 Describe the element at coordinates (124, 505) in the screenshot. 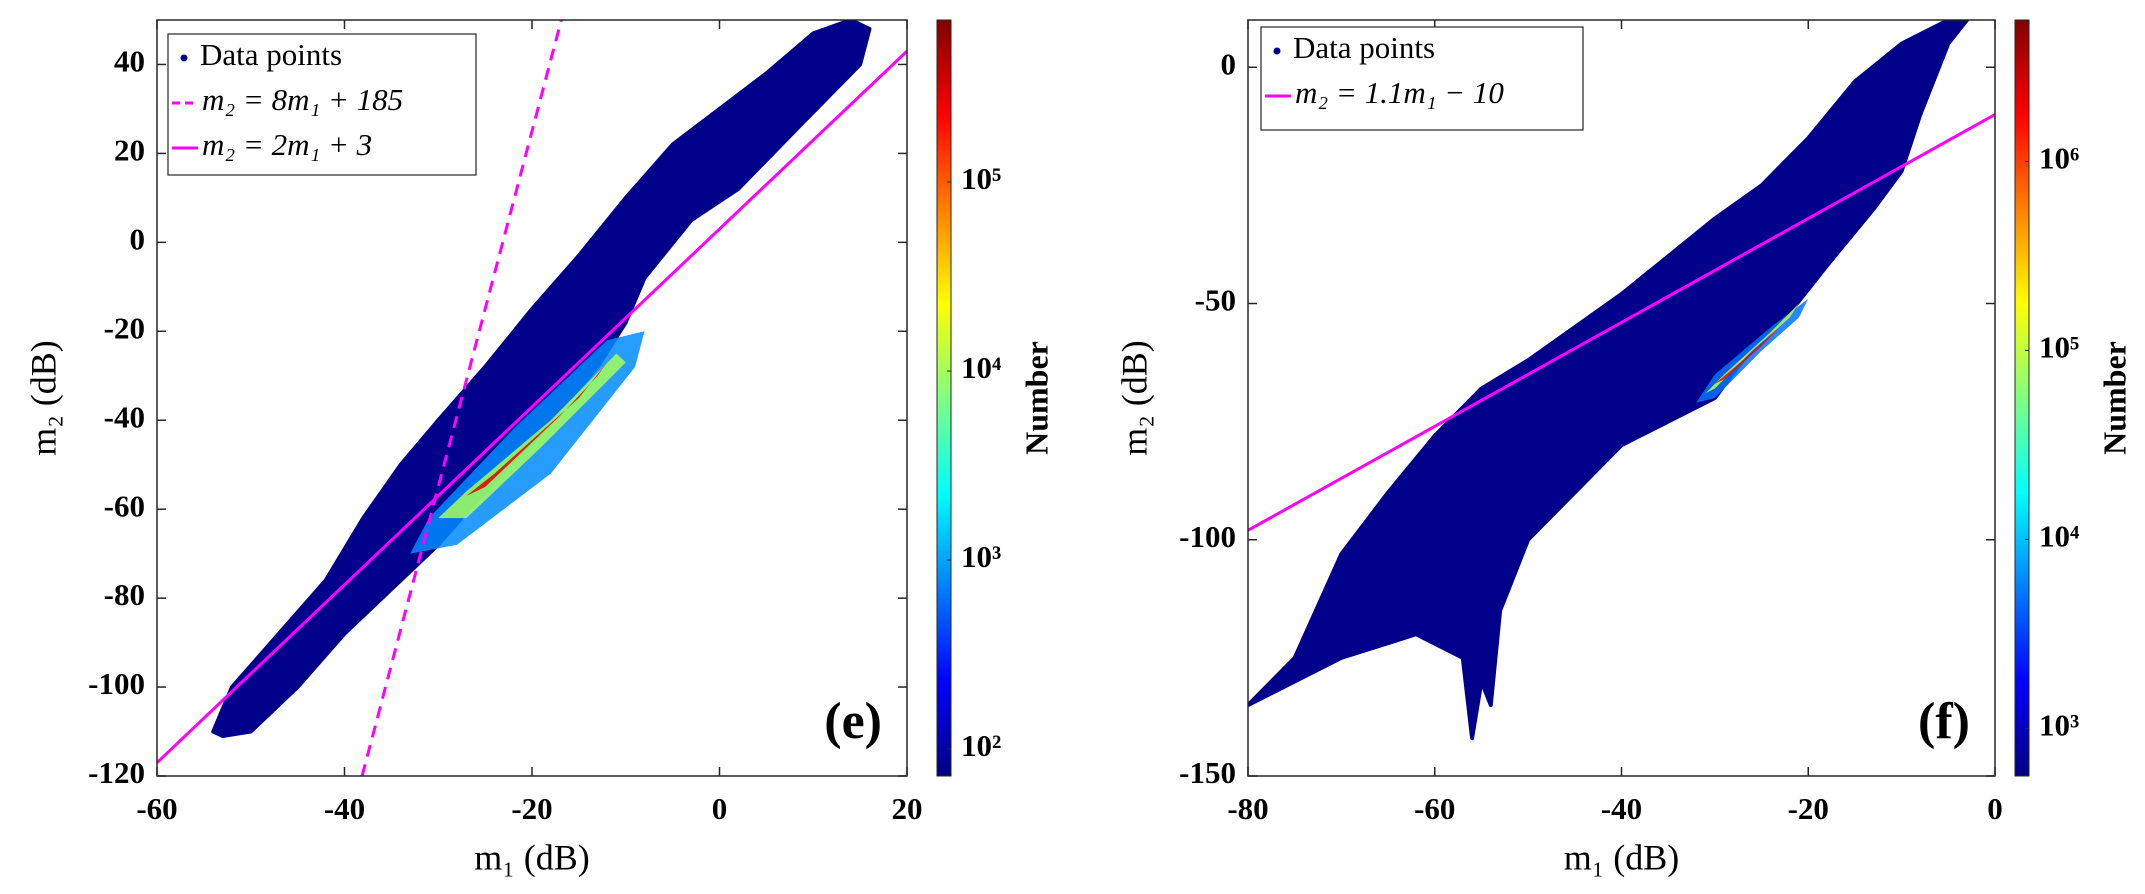

I see `y-tick-label: -60` at that location.